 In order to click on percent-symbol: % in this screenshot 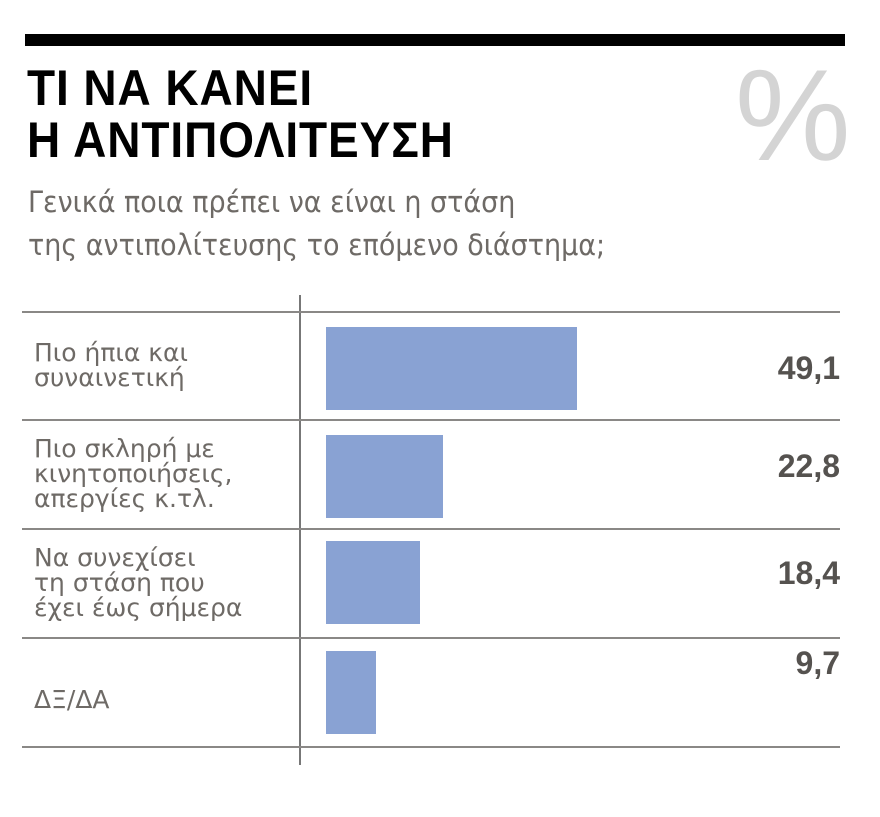, I will do `click(793, 115)`.